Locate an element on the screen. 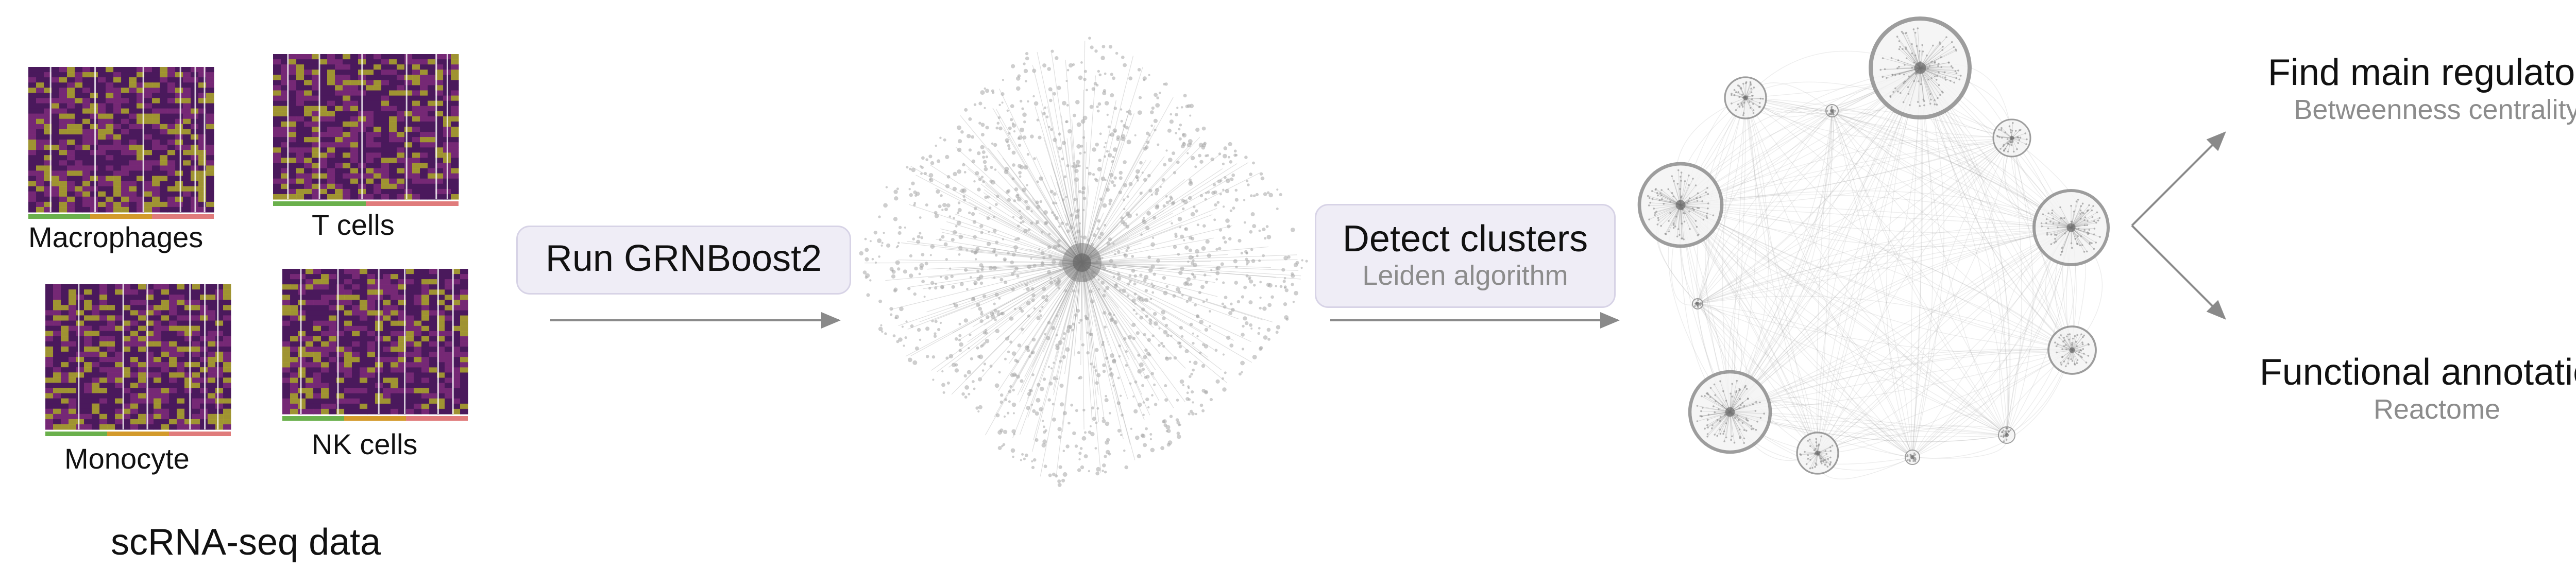 Image resolution: width=2576 pixels, height=586 pixels. step-detect-clusters-title: Detect clusters is located at coordinates (1465, 239).